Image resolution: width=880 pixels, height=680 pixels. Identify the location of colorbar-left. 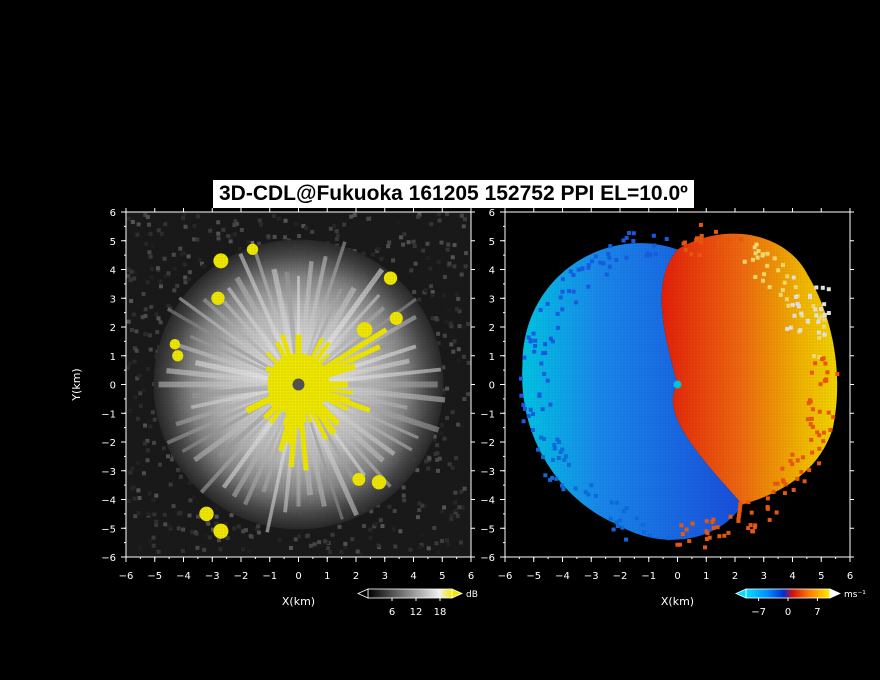
(410, 594).